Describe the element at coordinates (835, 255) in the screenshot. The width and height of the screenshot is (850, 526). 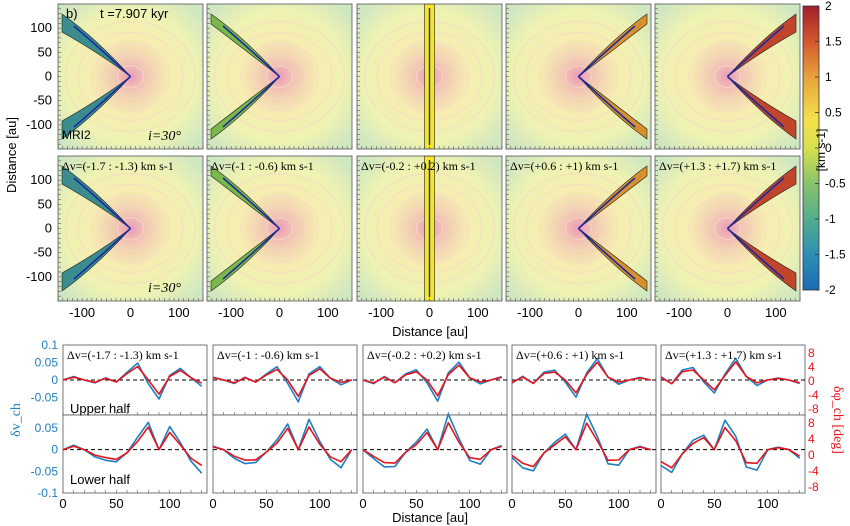
I see `colorbar-tick-label: -1.5` at that location.